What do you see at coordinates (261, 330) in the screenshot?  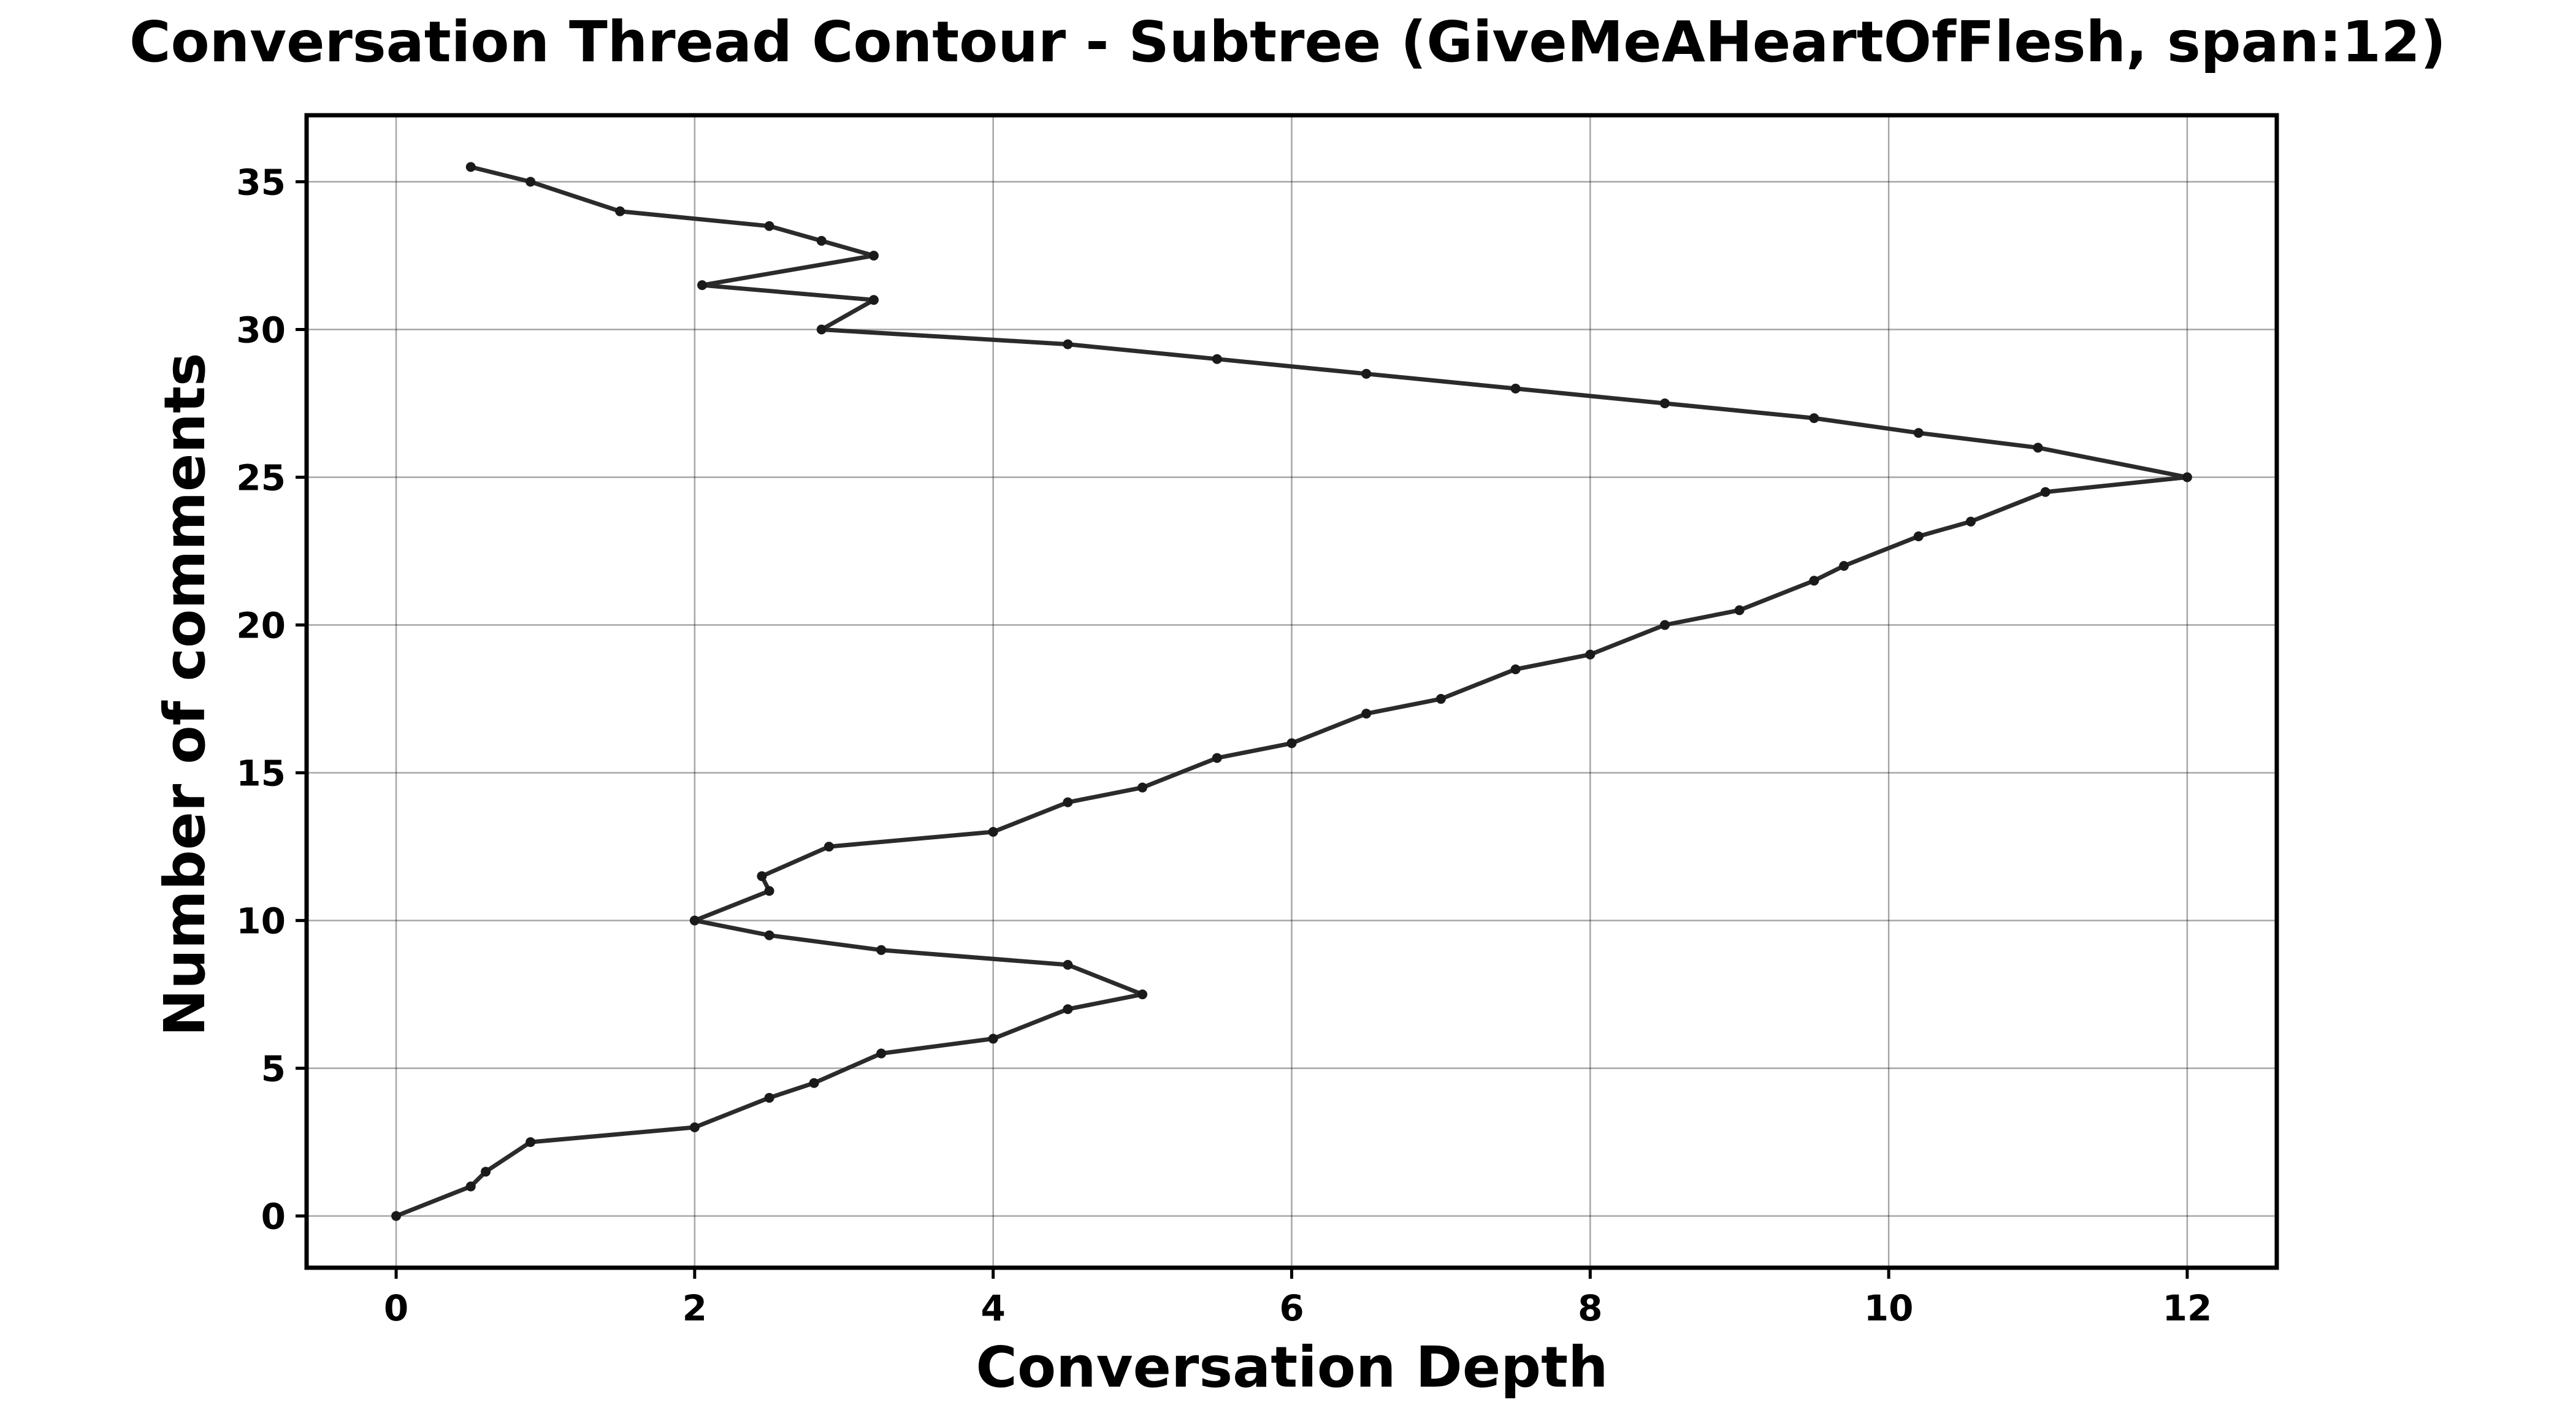 I see `y-tick-label: 30` at bounding box center [261, 330].